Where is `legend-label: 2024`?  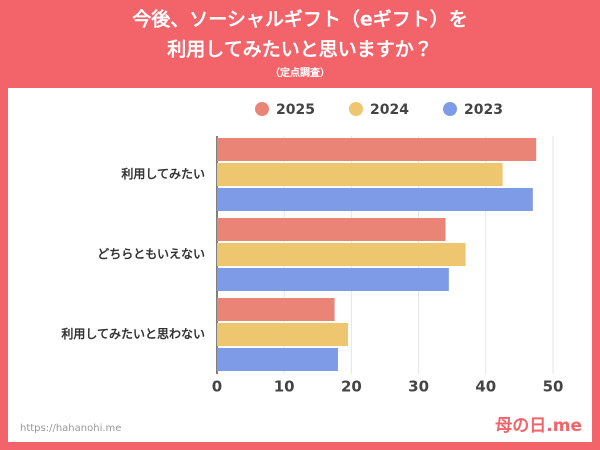
legend-label: 2024 is located at coordinates (389, 110).